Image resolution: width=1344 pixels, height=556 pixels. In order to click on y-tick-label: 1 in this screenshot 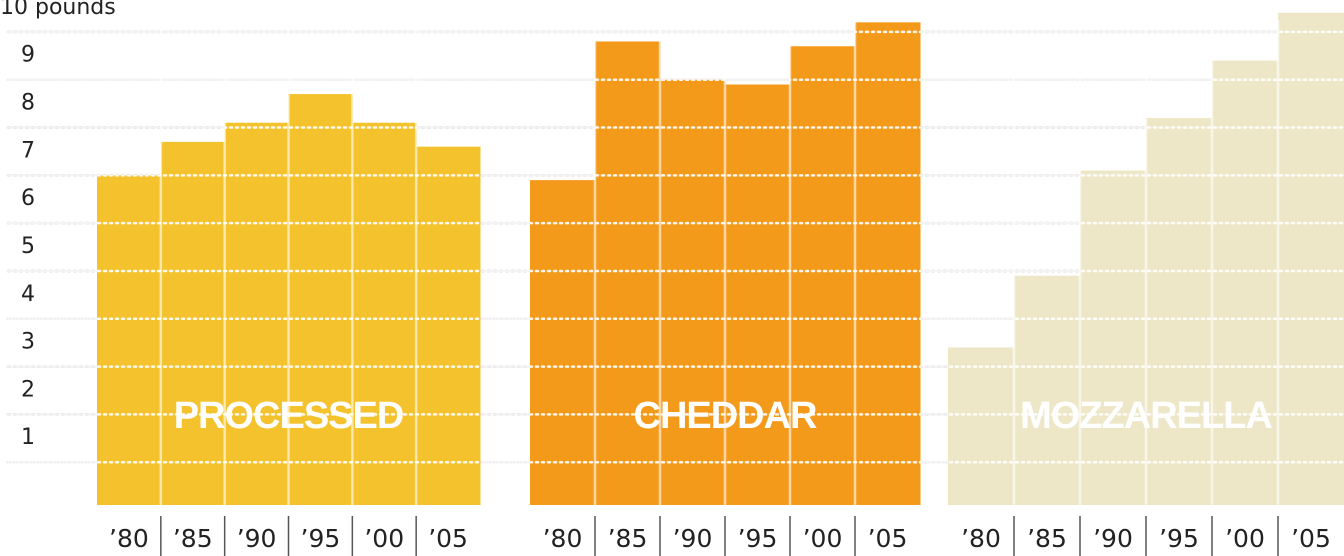, I will do `click(28, 437)`.